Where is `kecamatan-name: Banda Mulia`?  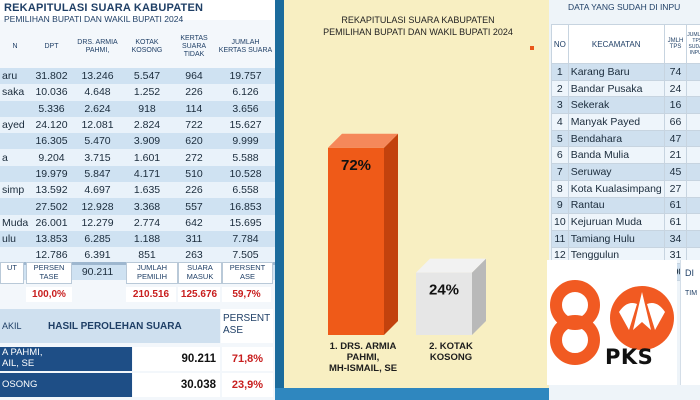
kecamatan-name: Banda Mulia is located at coordinates (616, 155).